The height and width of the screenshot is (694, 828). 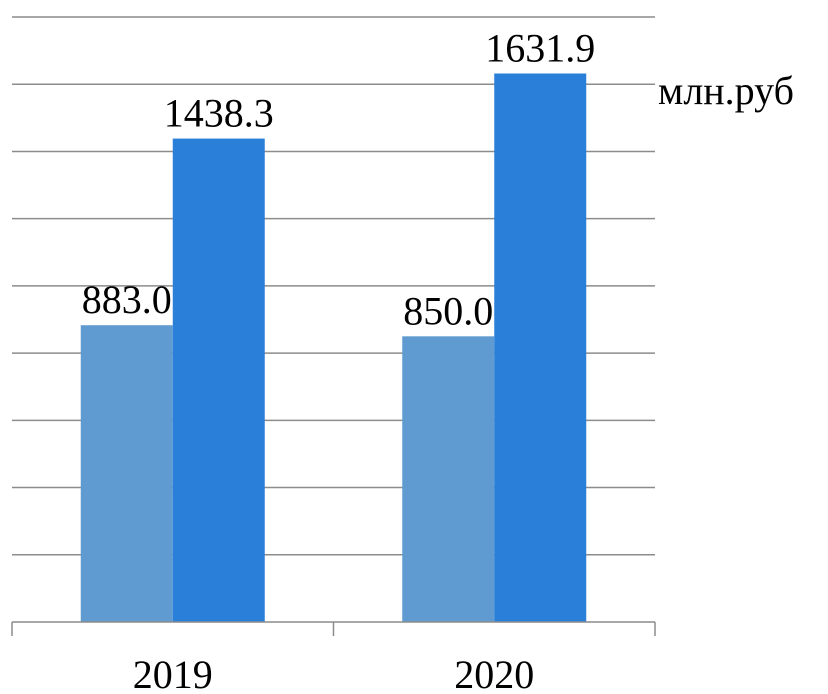 What do you see at coordinates (494, 673) in the screenshot?
I see `x-tick-label-2020: 2020` at bounding box center [494, 673].